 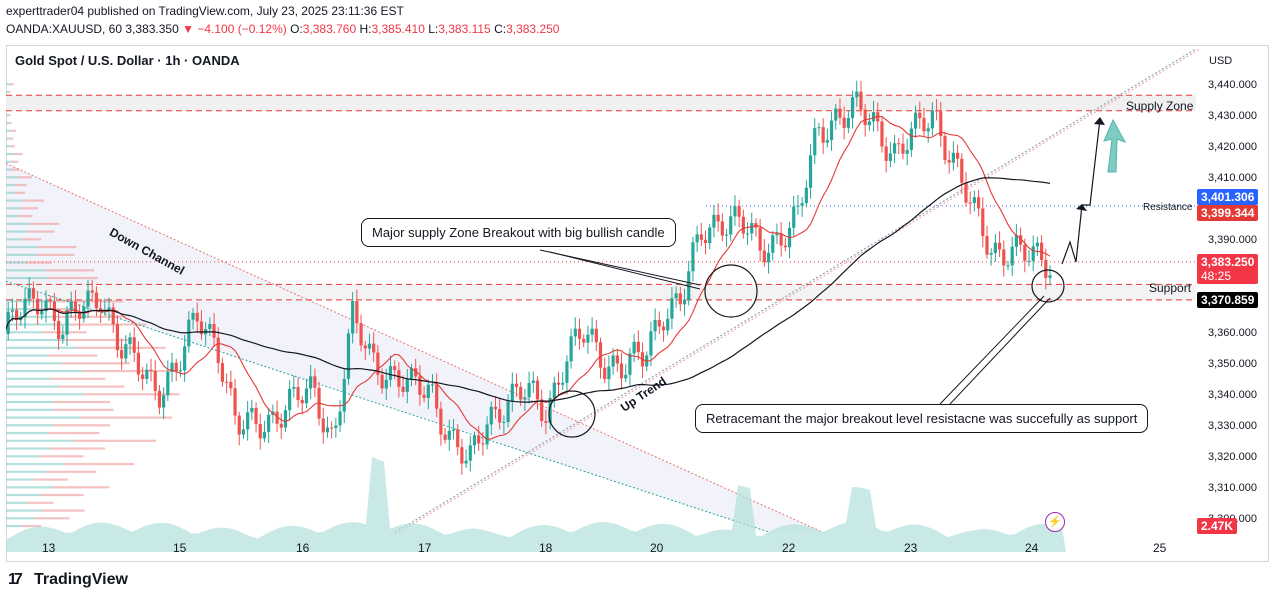 I want to click on last-price-value: 3,383.250, so click(x=1228, y=262).